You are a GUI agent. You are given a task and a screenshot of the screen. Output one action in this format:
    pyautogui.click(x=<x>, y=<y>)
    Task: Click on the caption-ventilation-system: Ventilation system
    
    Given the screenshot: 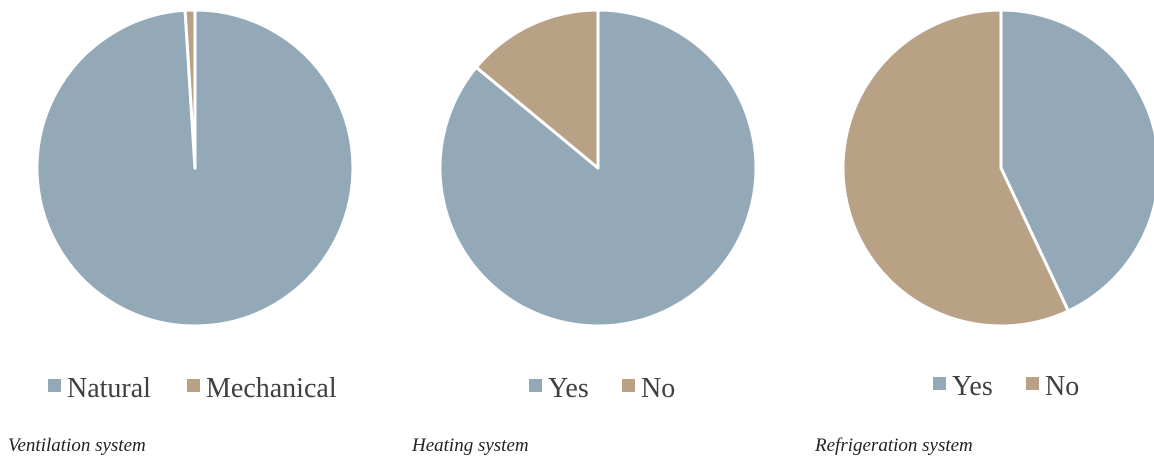 What is the action you would take?
    pyautogui.click(x=77, y=445)
    